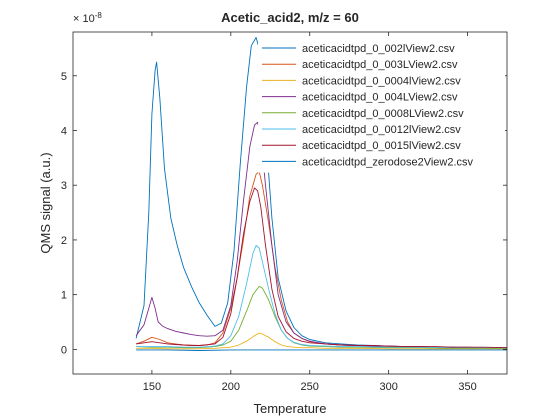 The image size is (560, 420). What do you see at coordinates (64, 186) in the screenshot?
I see `y-tick-label: 3` at bounding box center [64, 186].